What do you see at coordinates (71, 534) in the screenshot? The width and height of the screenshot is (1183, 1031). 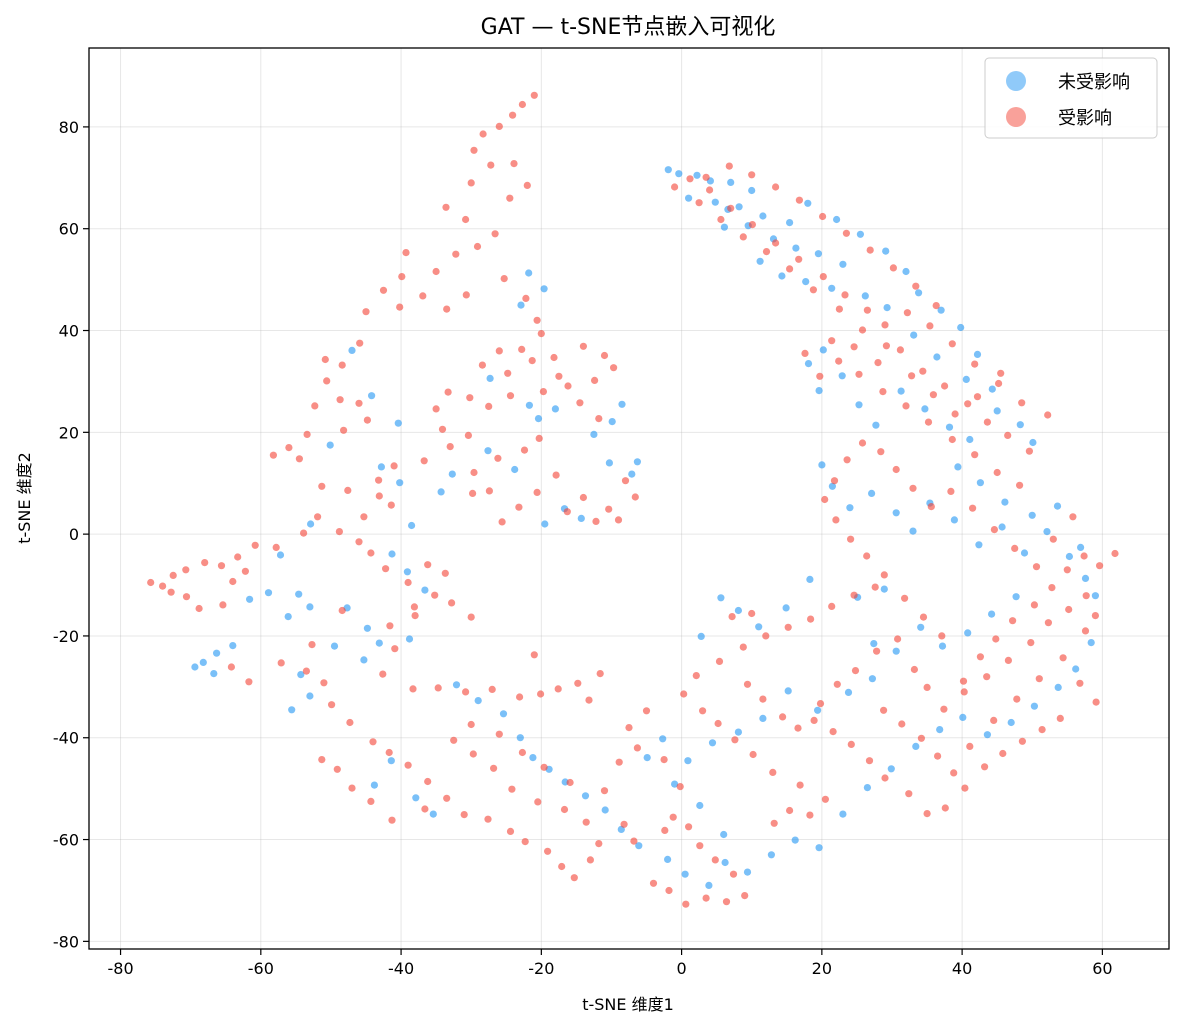 I see `y-axis: -80 -60 -40 -20 0 20 40 60 80` at bounding box center [71, 534].